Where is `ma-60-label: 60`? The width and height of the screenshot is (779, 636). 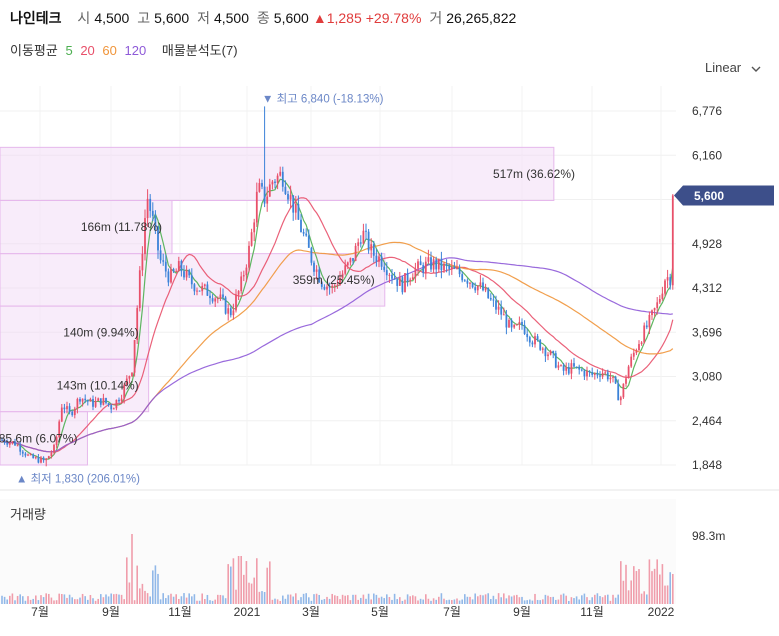
ma-60-label: 60 is located at coordinates (109, 50).